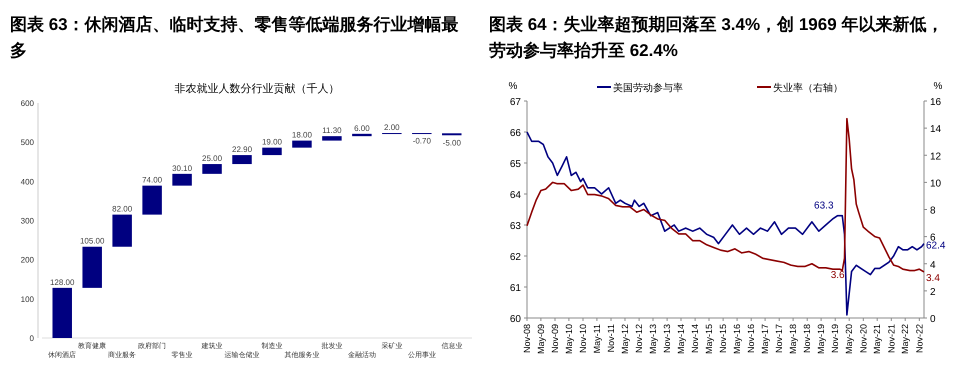 The image size is (974, 390). Describe the element at coordinates (936, 102) in the screenshot. I see `y2-tick-label: 16` at that location.